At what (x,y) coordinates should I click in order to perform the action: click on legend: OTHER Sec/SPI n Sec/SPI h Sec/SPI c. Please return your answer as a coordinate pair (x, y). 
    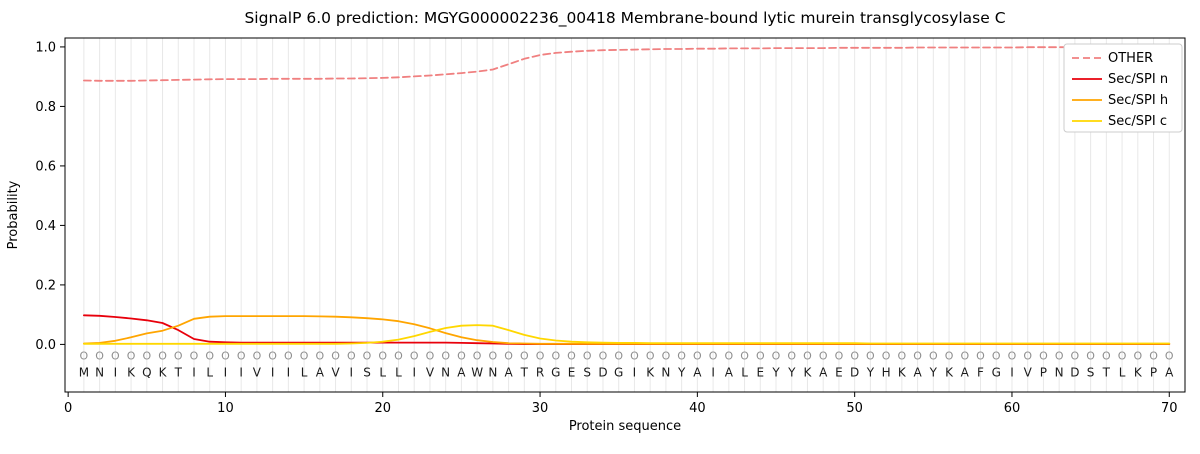
    Looking at the image, I should click on (1123, 88).